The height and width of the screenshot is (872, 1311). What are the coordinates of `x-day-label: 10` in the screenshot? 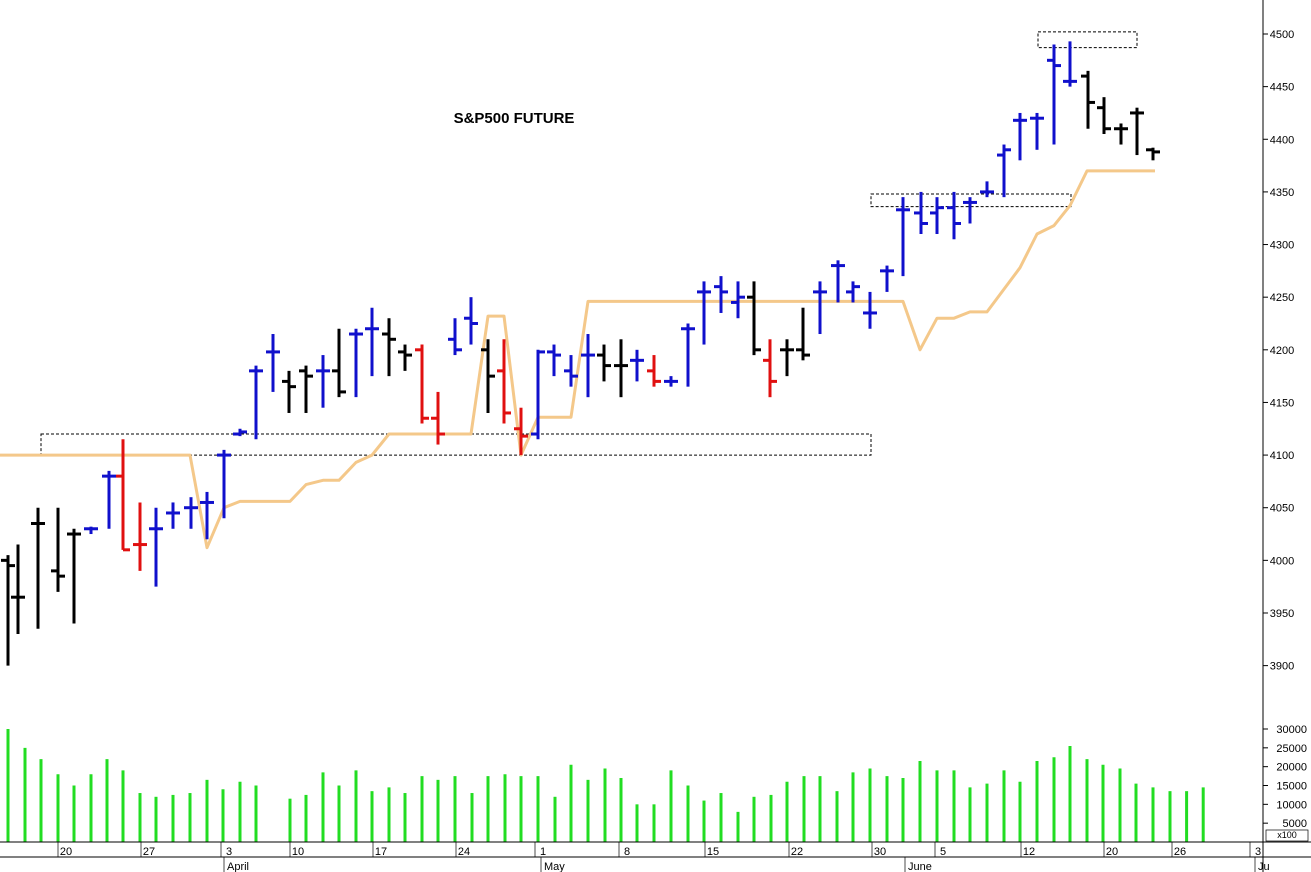 It's located at (298, 852).